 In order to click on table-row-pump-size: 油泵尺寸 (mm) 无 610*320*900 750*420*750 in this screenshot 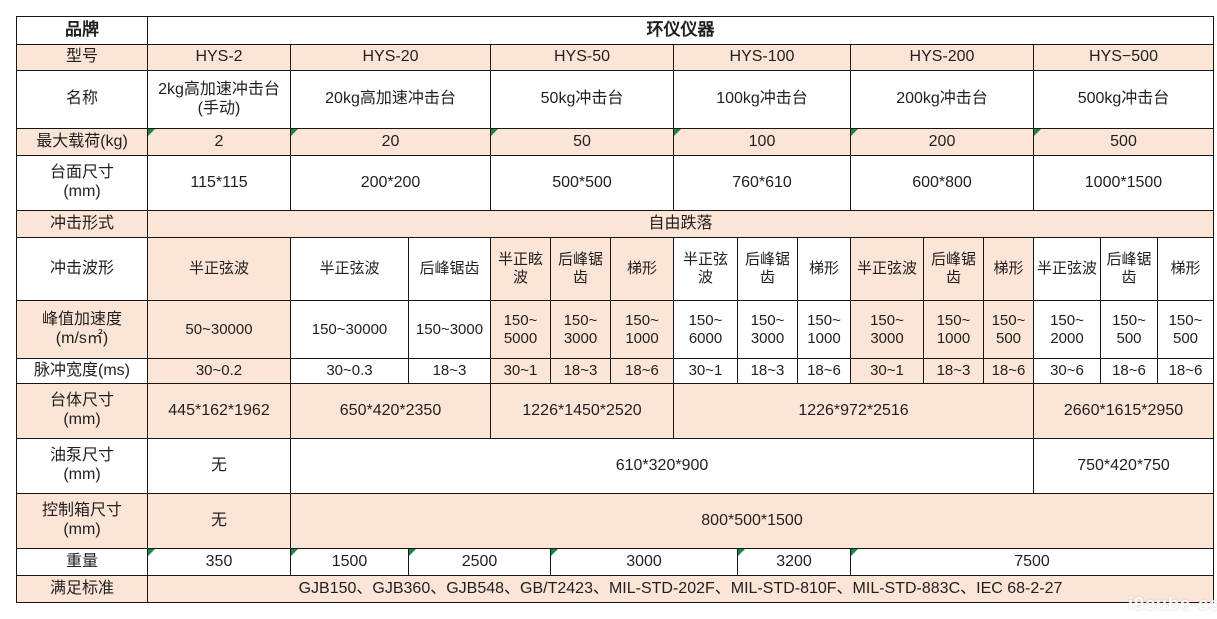, I will do `click(615, 466)`.